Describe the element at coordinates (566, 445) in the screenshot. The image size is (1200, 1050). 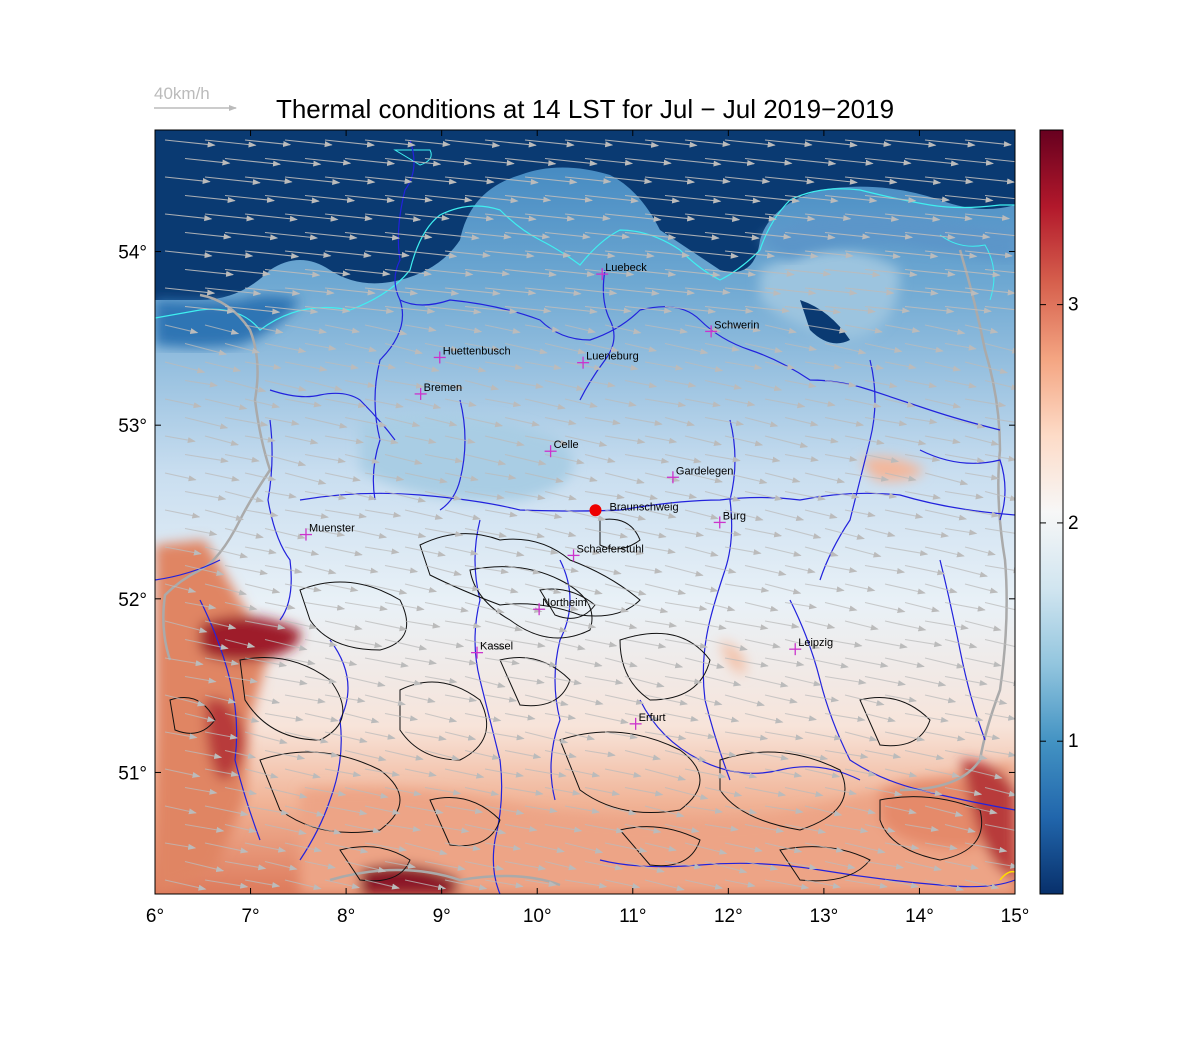
I see `city-label: Celle` at that location.